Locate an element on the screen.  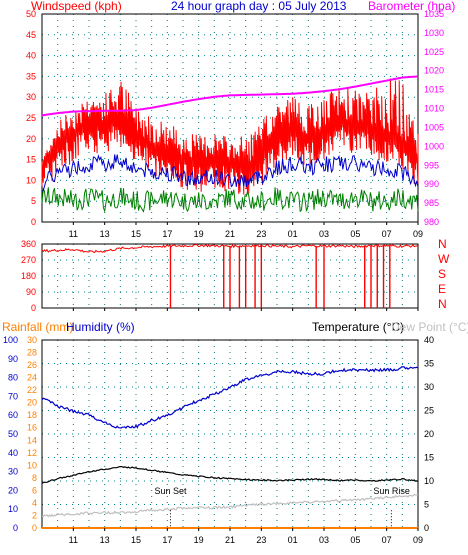
climate-x-tick-label: 11 is located at coordinates (73, 540).